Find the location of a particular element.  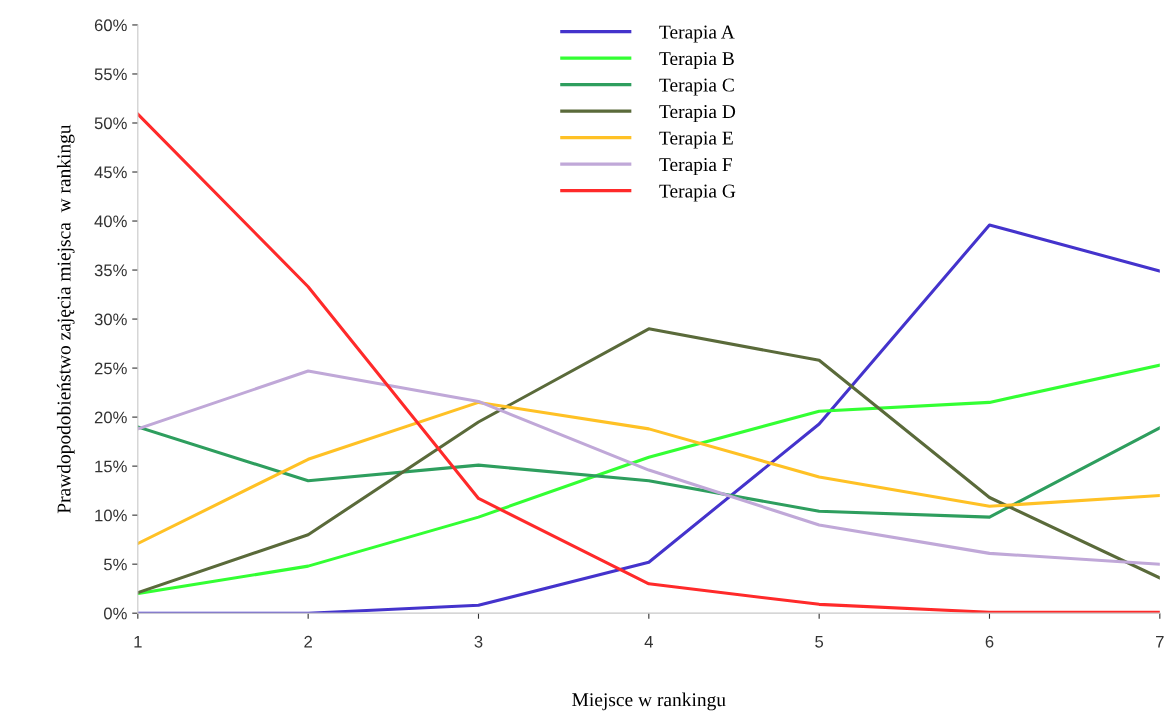

legend-label: Terapia D is located at coordinates (697, 114).